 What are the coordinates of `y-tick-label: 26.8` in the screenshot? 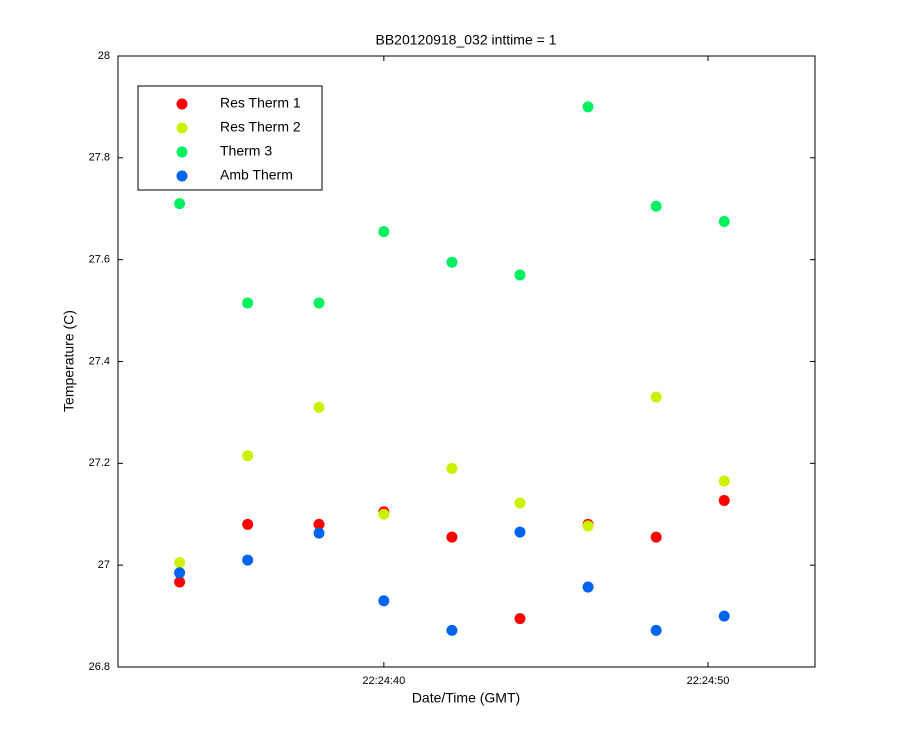 It's located at (99, 667).